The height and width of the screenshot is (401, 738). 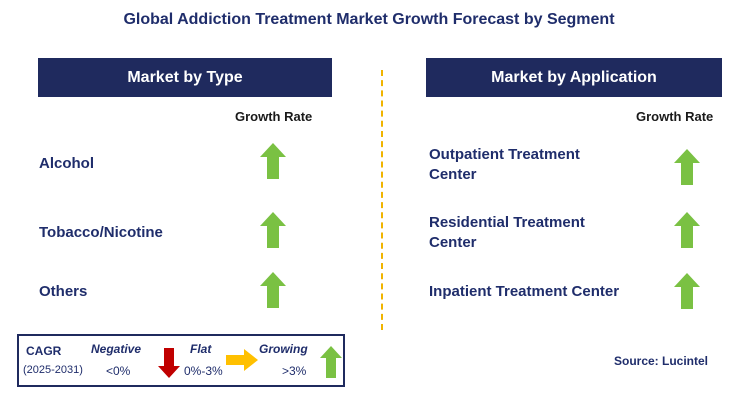 I want to click on type-growth-rate-label: Growth Rate, so click(x=274, y=116).